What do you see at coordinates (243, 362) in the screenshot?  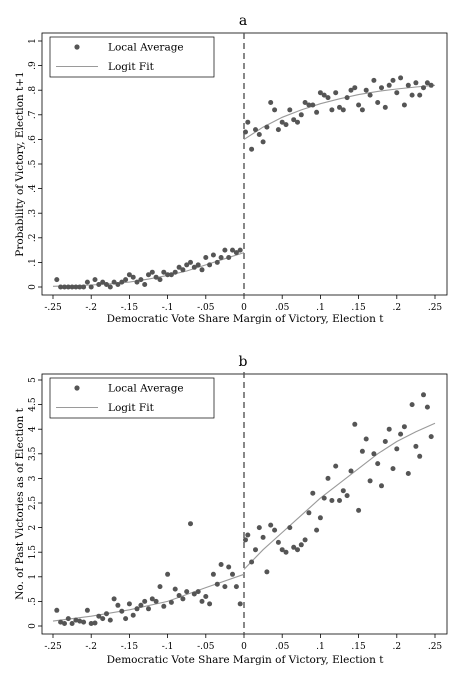 I see `panel-b-title: b` at bounding box center [243, 362].